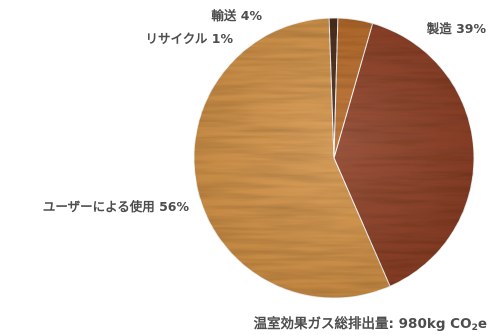 The image size is (499, 335). Describe the element at coordinates (482, 324) in the screenshot. I see `total-emissions-suffix: e` at that location.